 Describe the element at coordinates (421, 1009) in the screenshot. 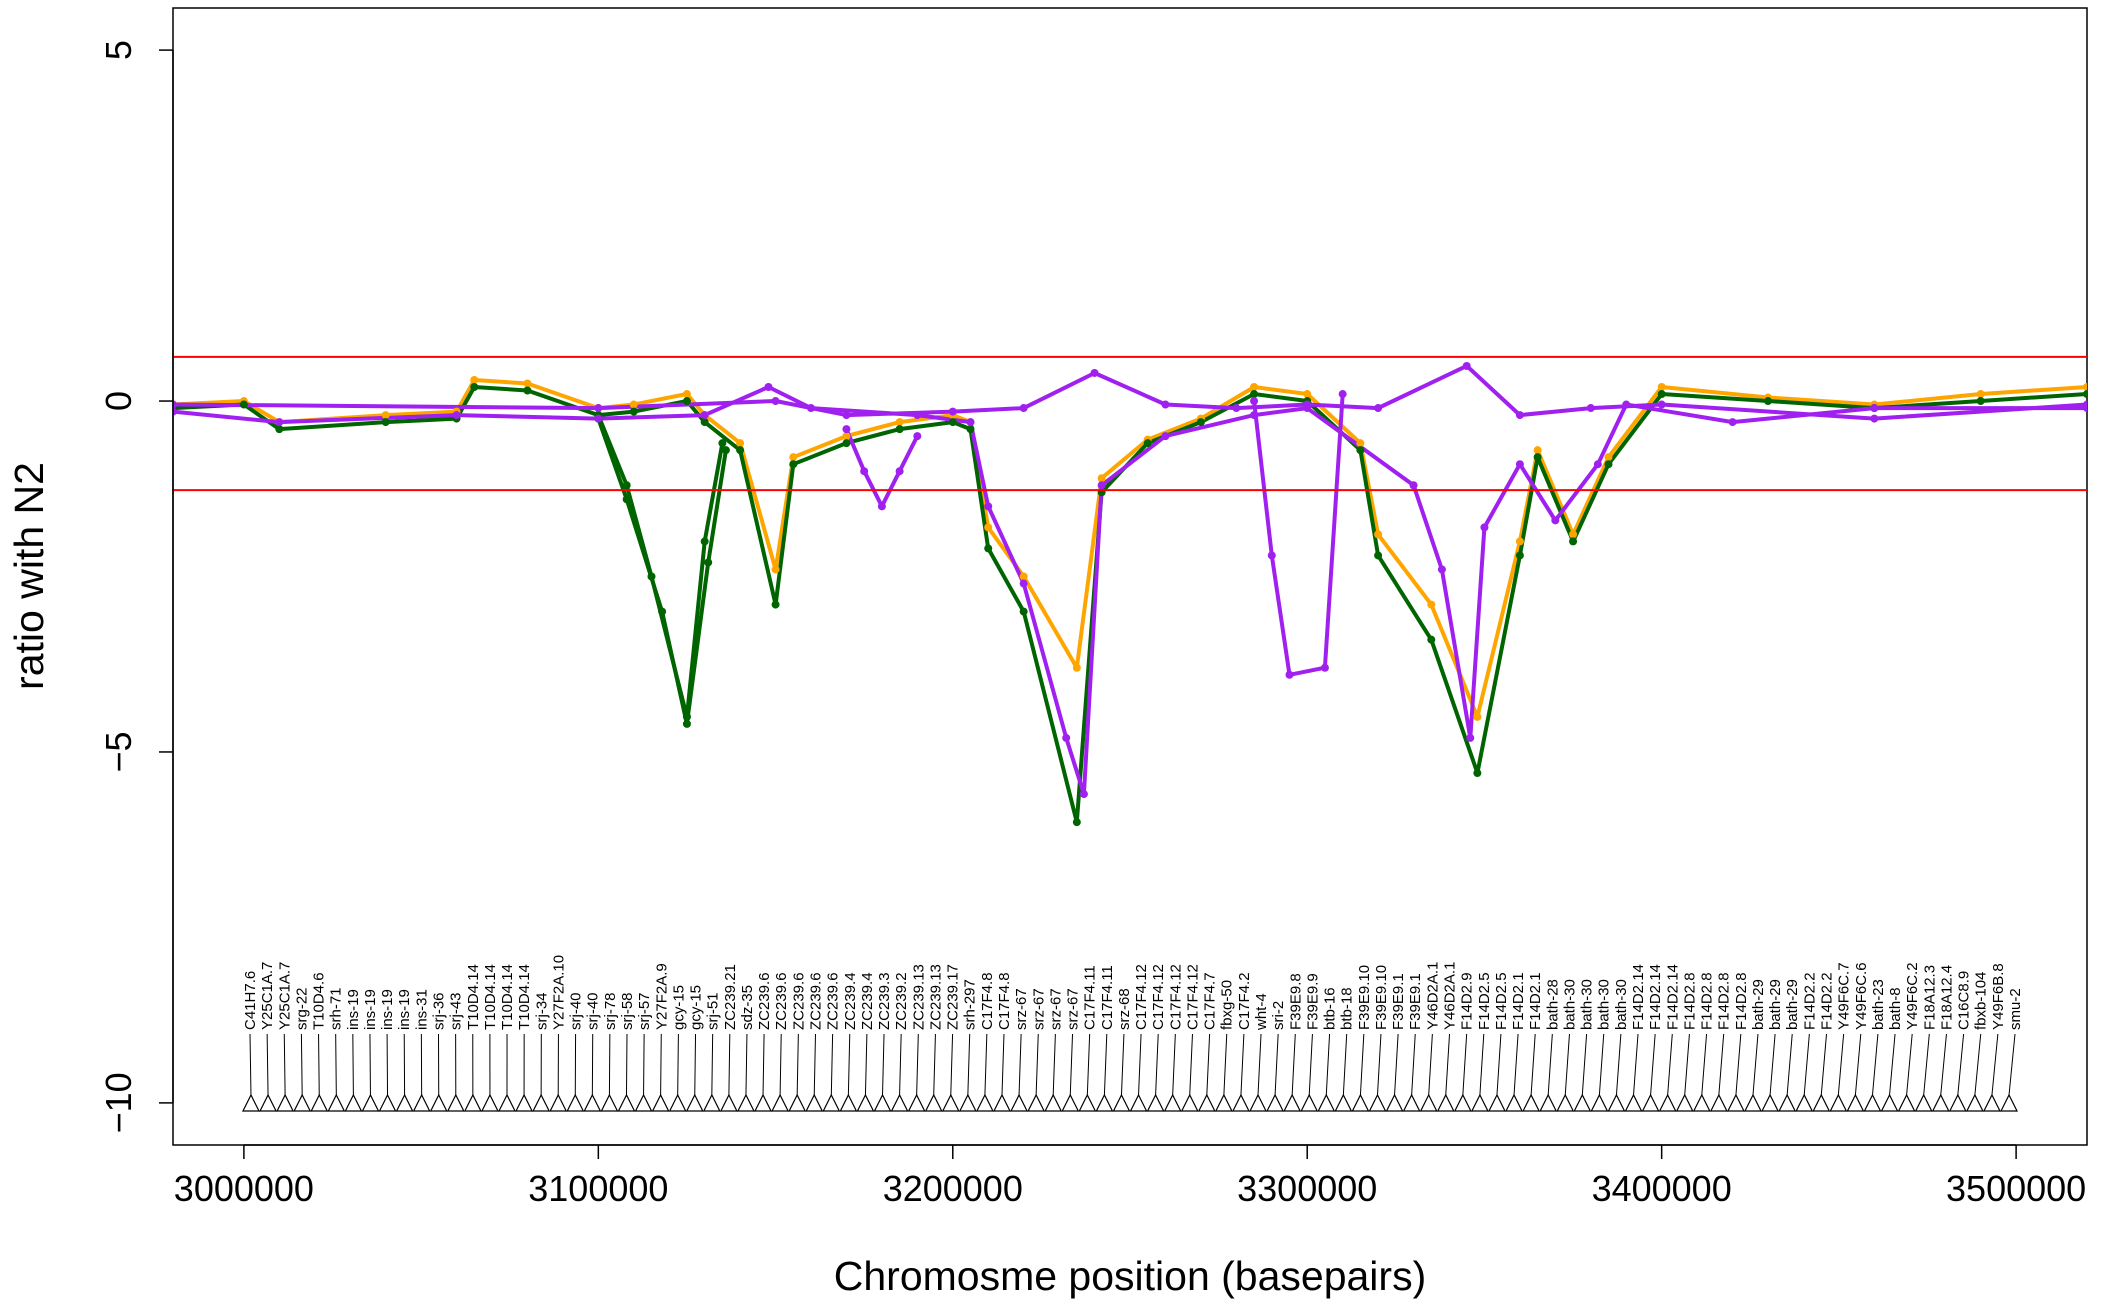

I see `gene-label: ins-31` at that location.